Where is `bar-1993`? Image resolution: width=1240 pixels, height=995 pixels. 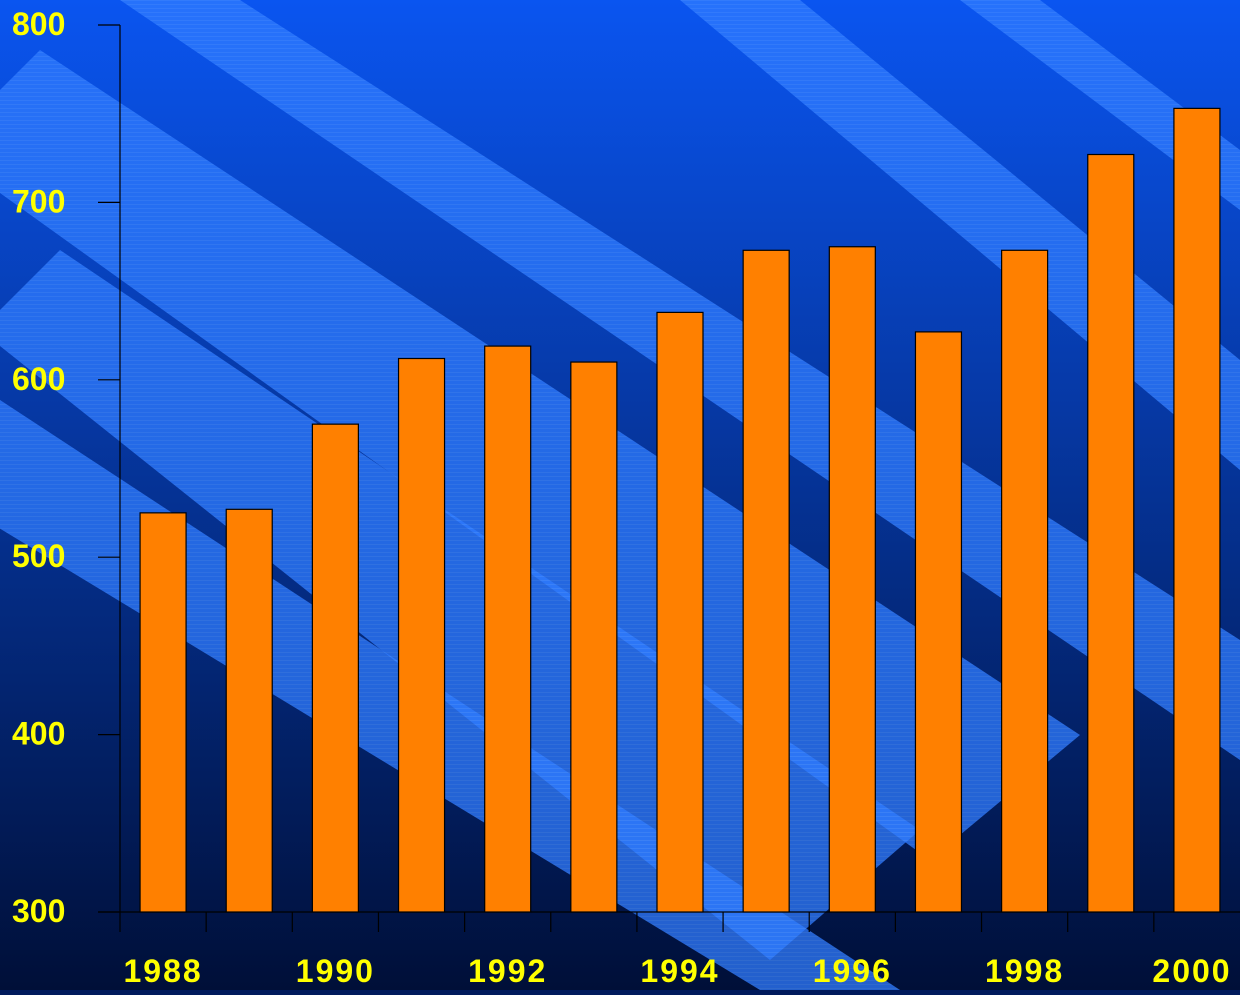 bar-1993 is located at coordinates (594, 637).